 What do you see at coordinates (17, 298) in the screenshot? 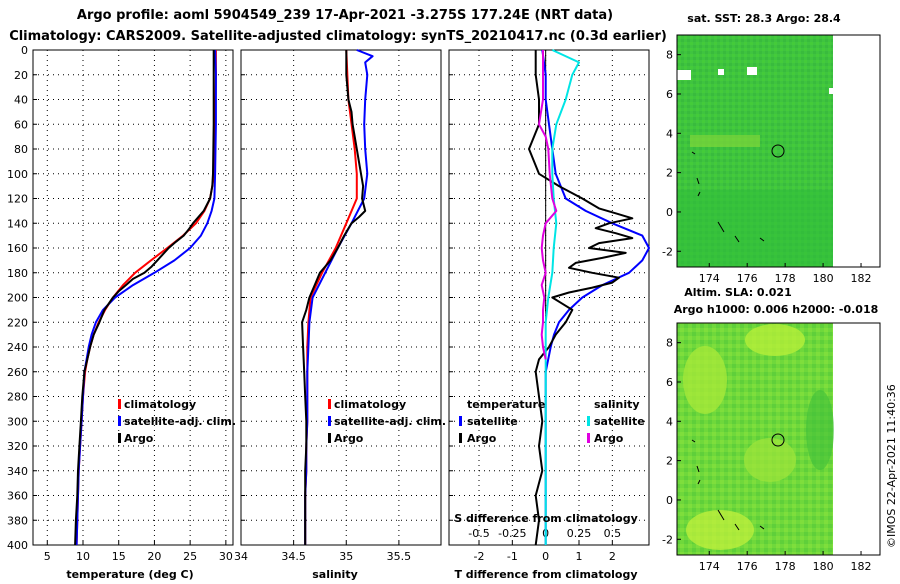
I see `depth-tick-label: 200` at bounding box center [17, 298].